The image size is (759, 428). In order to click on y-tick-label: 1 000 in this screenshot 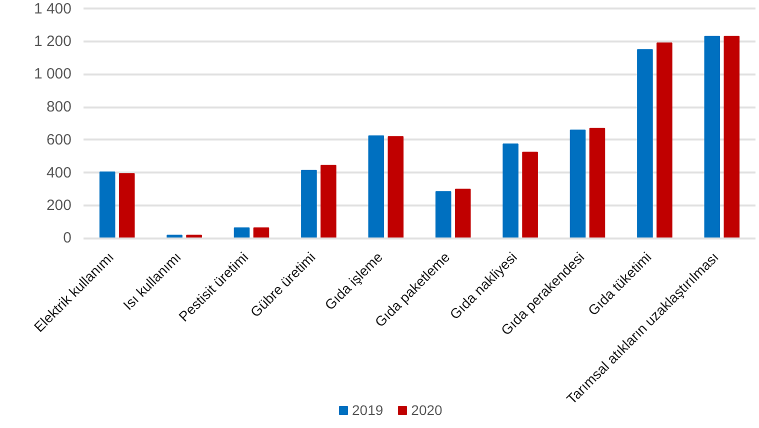, I will do `click(53, 74)`.